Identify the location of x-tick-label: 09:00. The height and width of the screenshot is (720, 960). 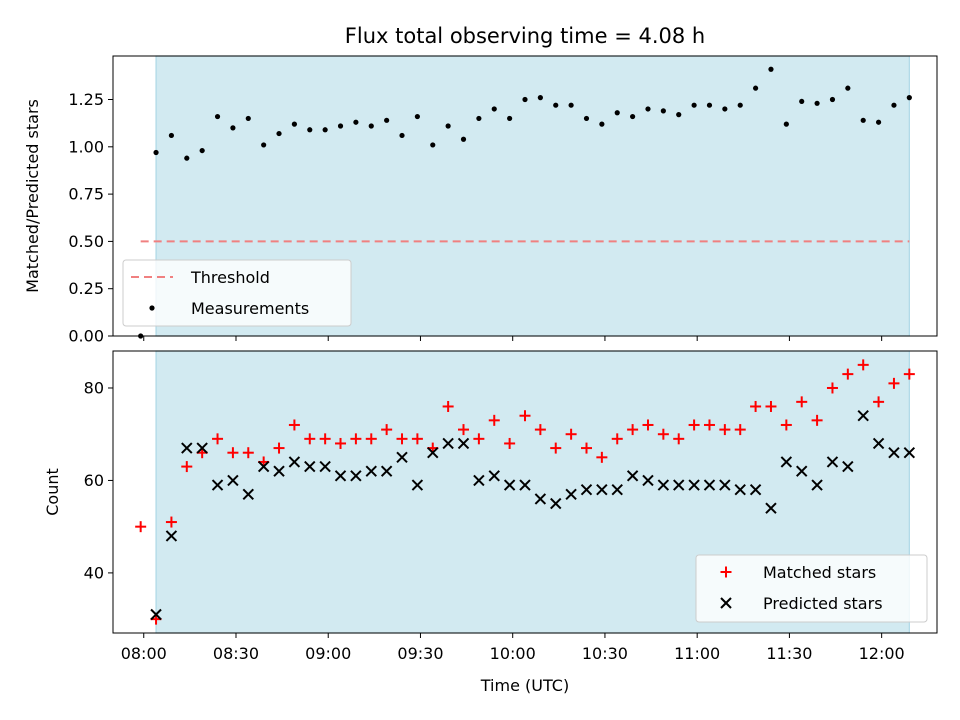
(328, 653).